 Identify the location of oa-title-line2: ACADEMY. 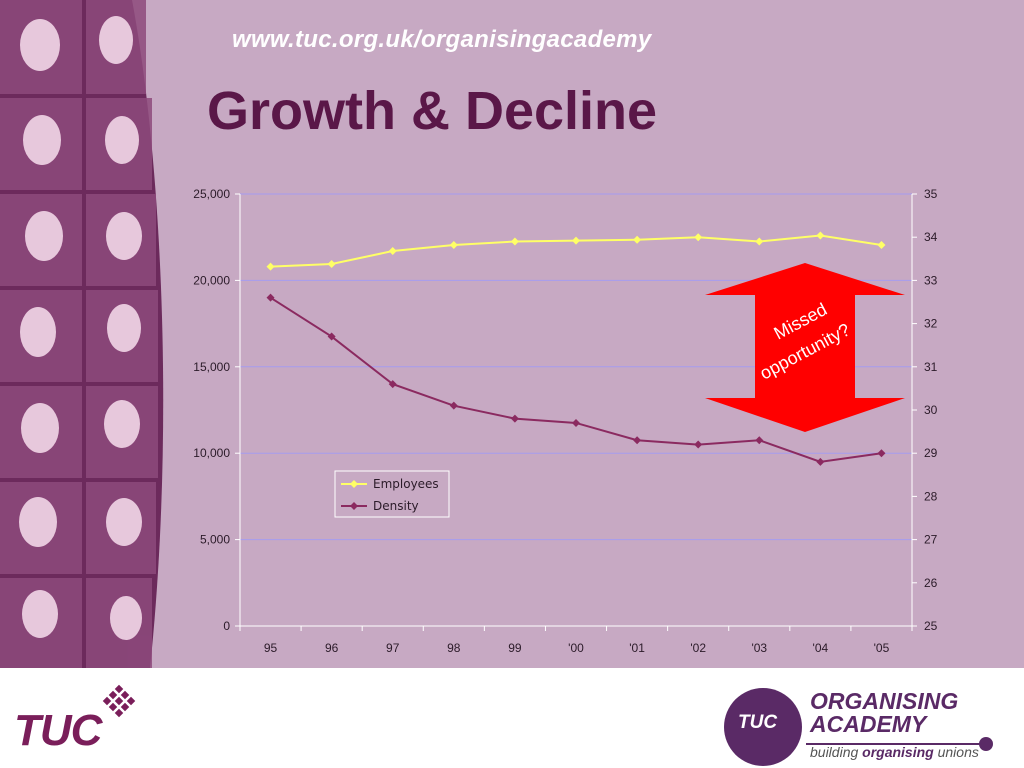
(868, 724).